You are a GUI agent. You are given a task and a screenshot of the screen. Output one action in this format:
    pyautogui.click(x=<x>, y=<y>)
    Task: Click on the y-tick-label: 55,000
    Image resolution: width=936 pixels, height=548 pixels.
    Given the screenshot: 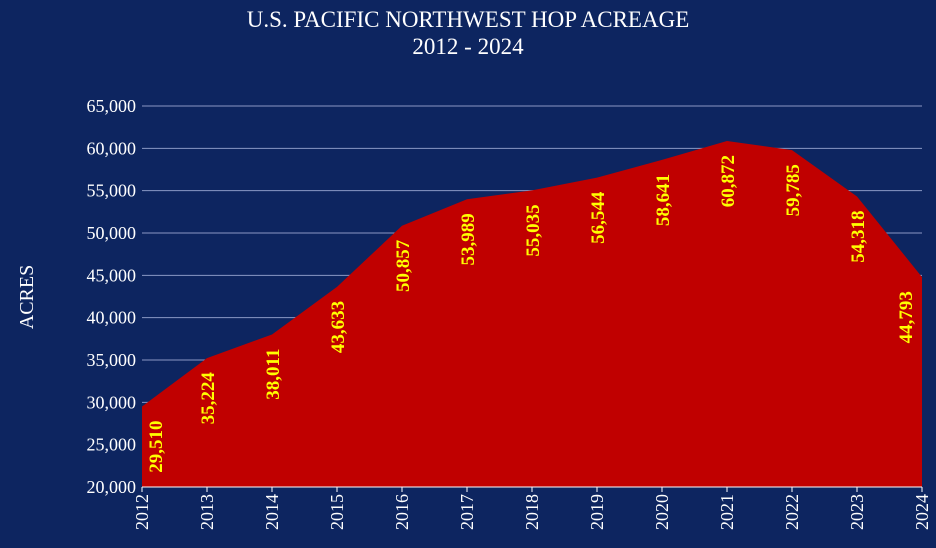 What is the action you would take?
    pyautogui.click(x=112, y=191)
    